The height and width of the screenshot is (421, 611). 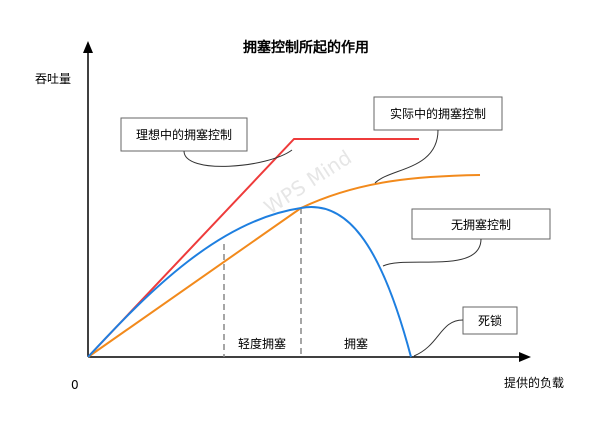 I want to click on callout-none-label: 无拥塞控制, so click(x=481, y=224).